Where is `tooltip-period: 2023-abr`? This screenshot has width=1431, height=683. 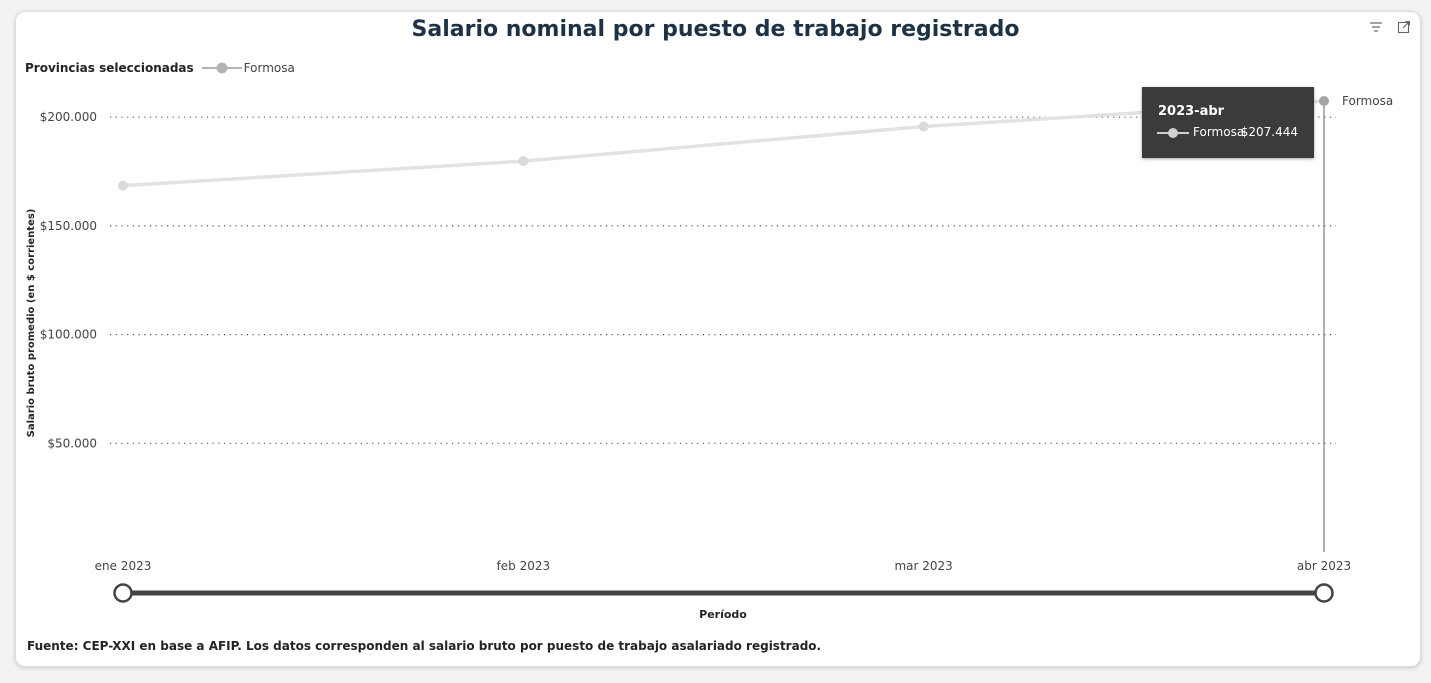 tooltip-period: 2023-abr is located at coordinates (1191, 111).